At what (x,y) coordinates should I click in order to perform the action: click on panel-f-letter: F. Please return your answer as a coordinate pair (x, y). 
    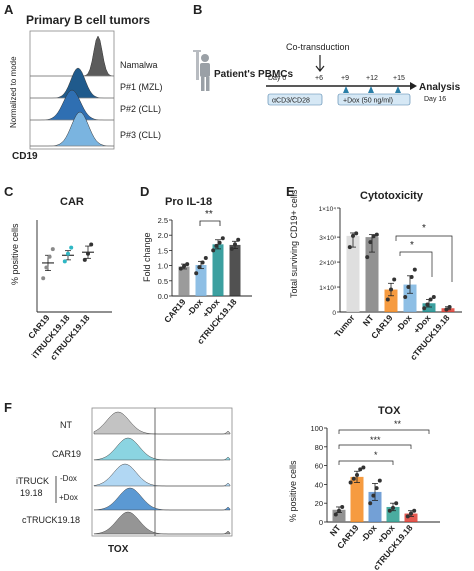
    Looking at the image, I should click on (8, 407).